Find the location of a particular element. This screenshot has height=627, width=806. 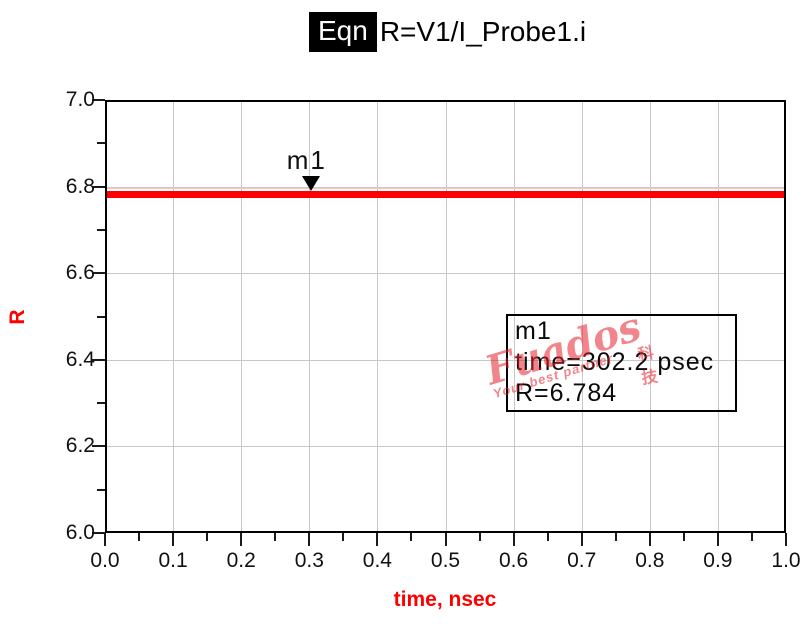

y-axis-title: R is located at coordinates (17, 317).